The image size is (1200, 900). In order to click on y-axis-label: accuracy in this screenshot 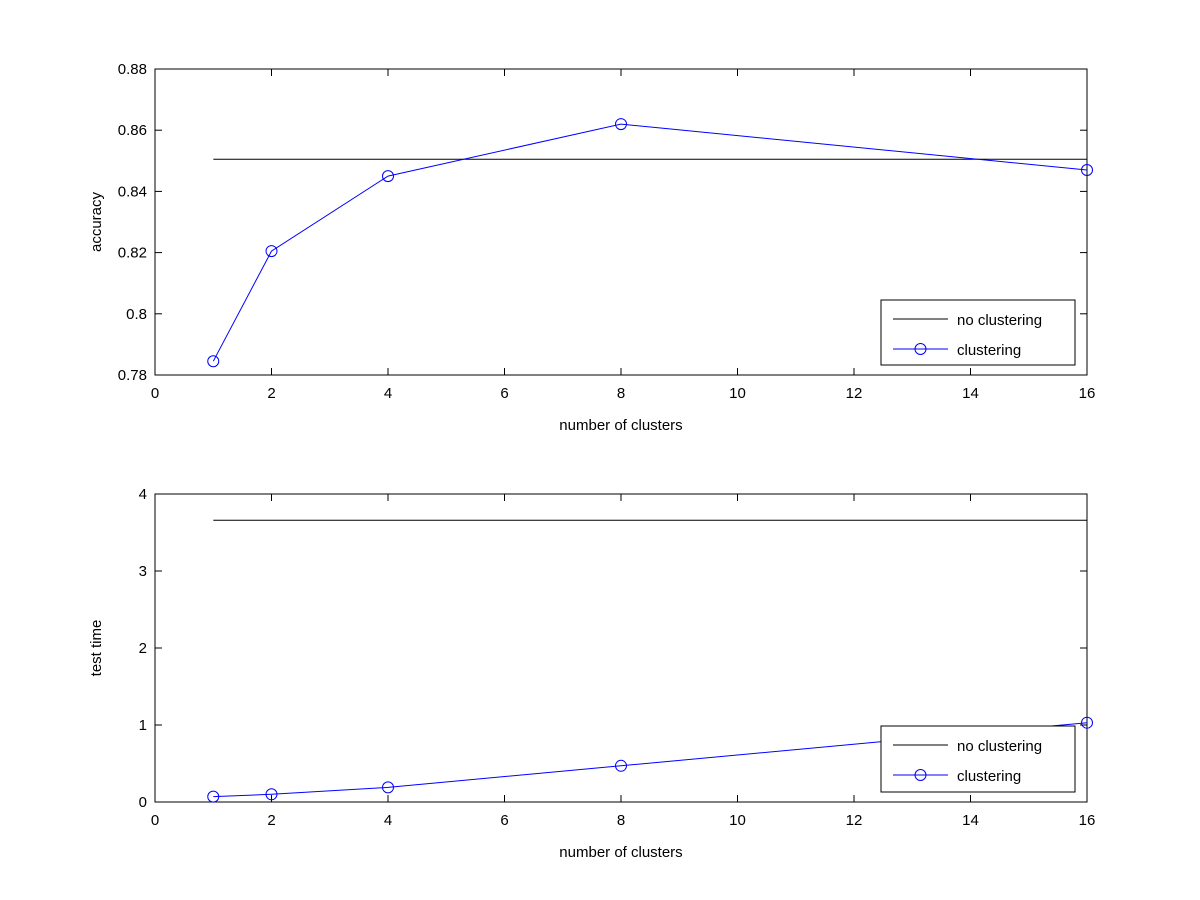, I will do `click(96, 221)`.